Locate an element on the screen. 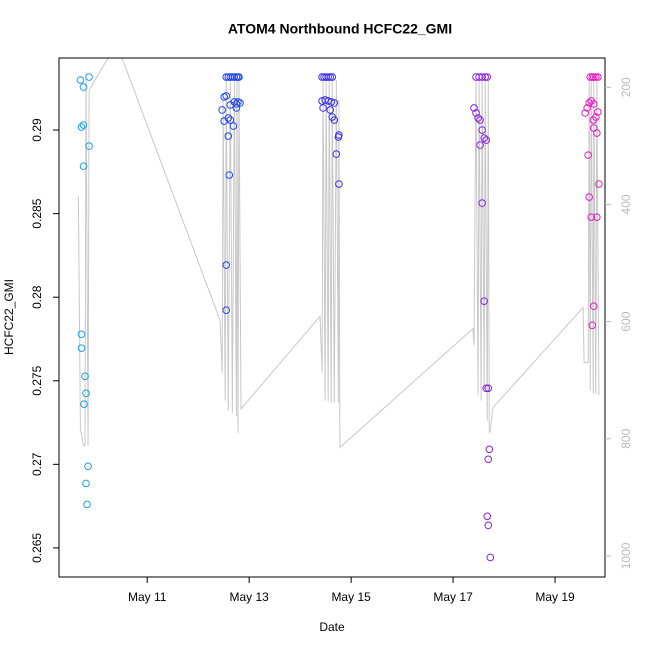 The image size is (650, 650). y-tick-label: 0.265 is located at coordinates (37, 548).